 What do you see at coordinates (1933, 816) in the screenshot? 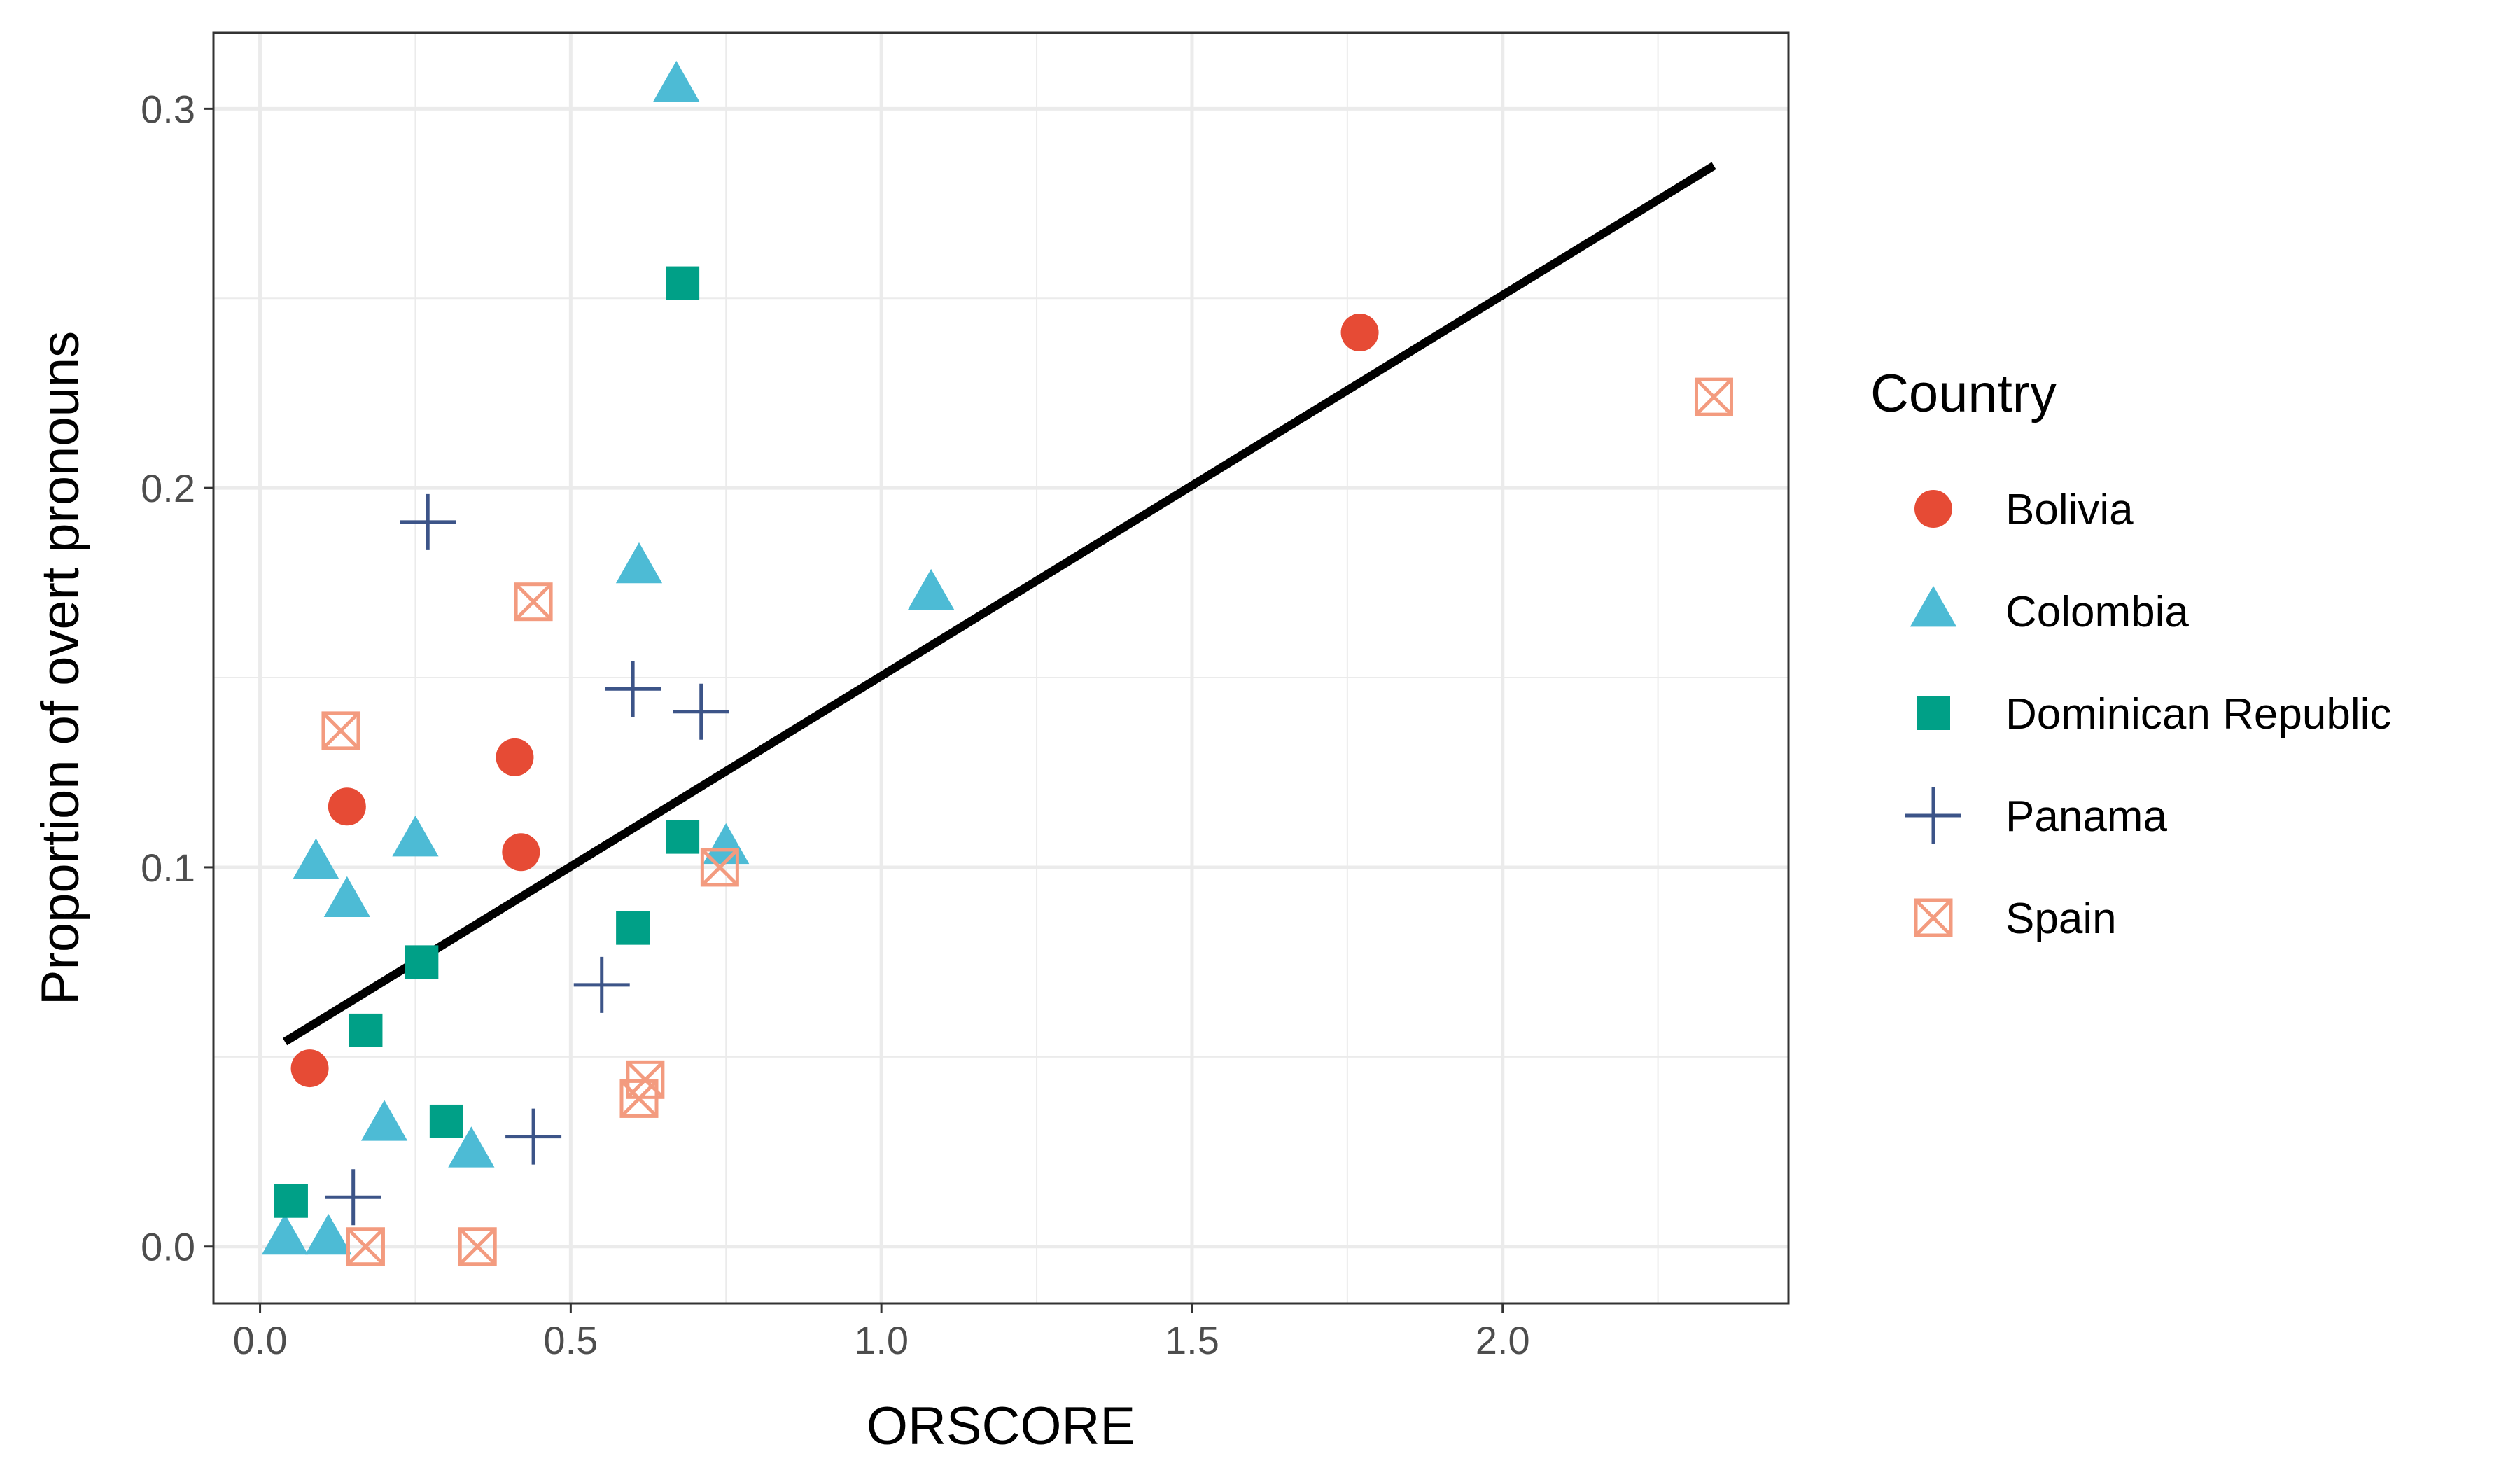
I see `legend-key-panama` at bounding box center [1933, 816].